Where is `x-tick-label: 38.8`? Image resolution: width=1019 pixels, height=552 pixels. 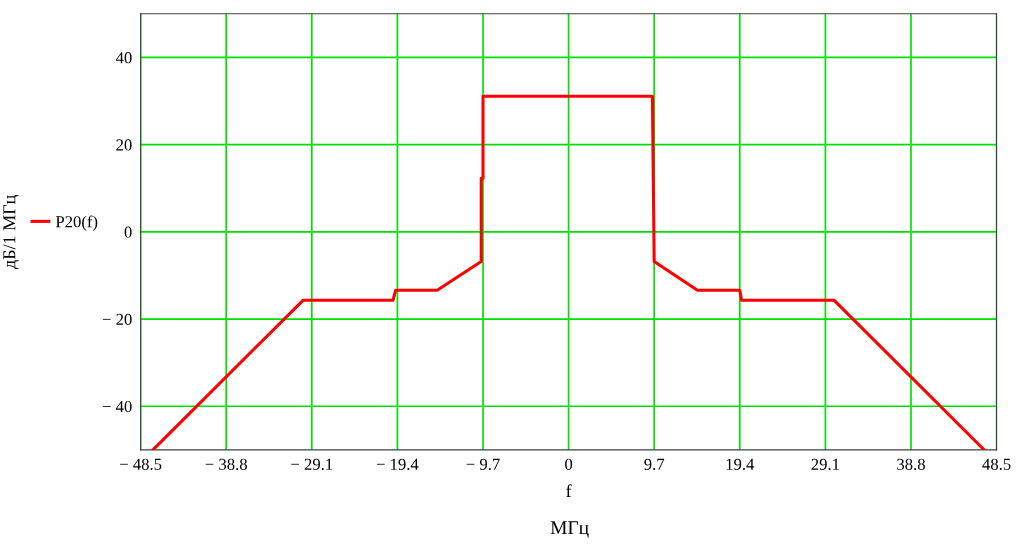
x-tick-label: 38.8 is located at coordinates (911, 464).